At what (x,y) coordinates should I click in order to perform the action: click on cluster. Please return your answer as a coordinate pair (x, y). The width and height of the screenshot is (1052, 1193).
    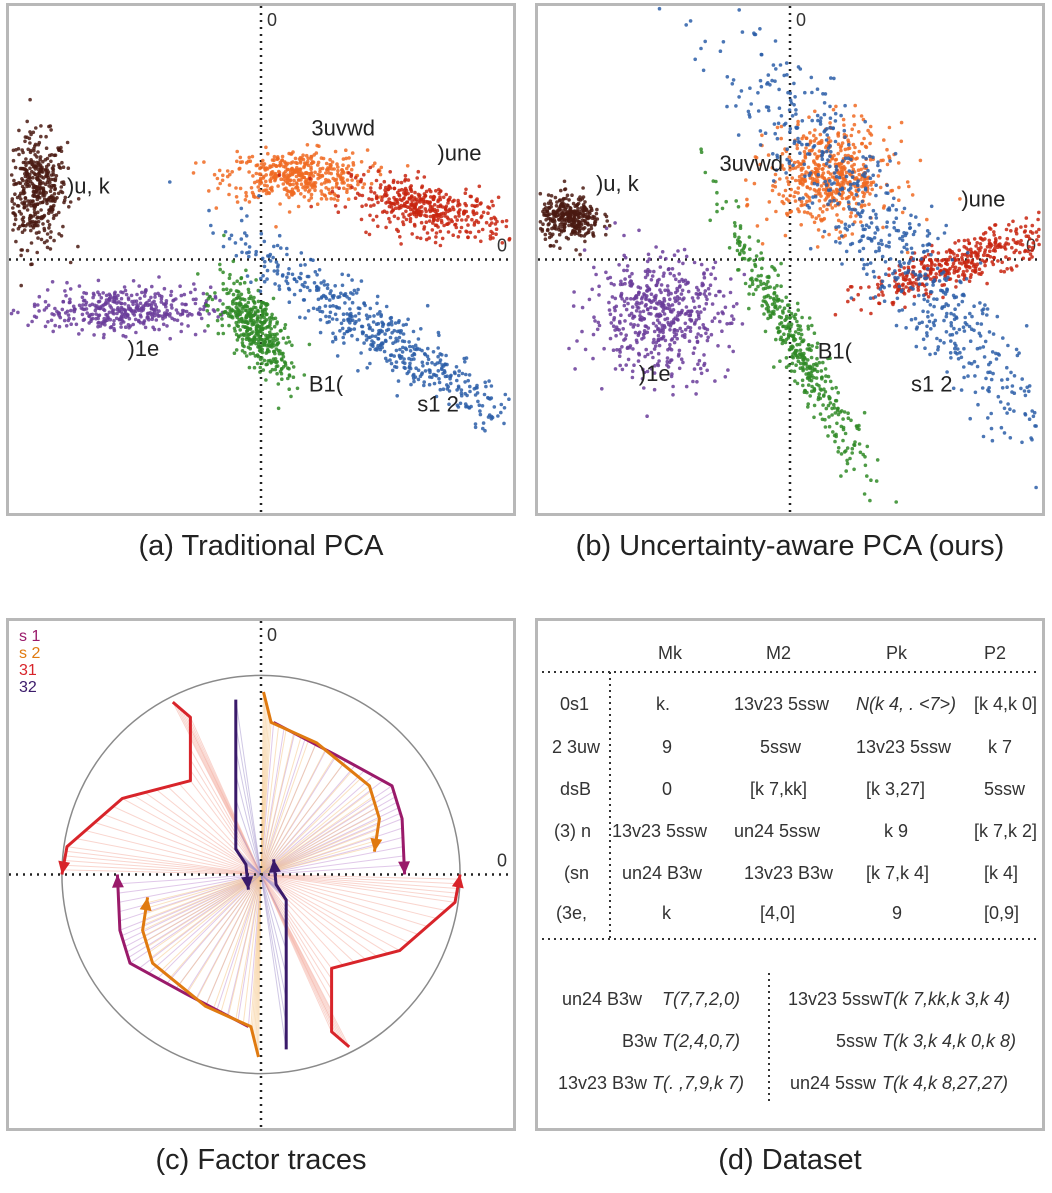
    Looking at the image, I should click on (300, 186).